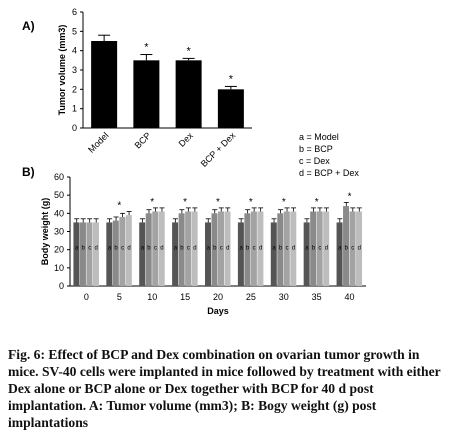  I want to click on panel-b-y-tick-label: 0, so click(61, 286).